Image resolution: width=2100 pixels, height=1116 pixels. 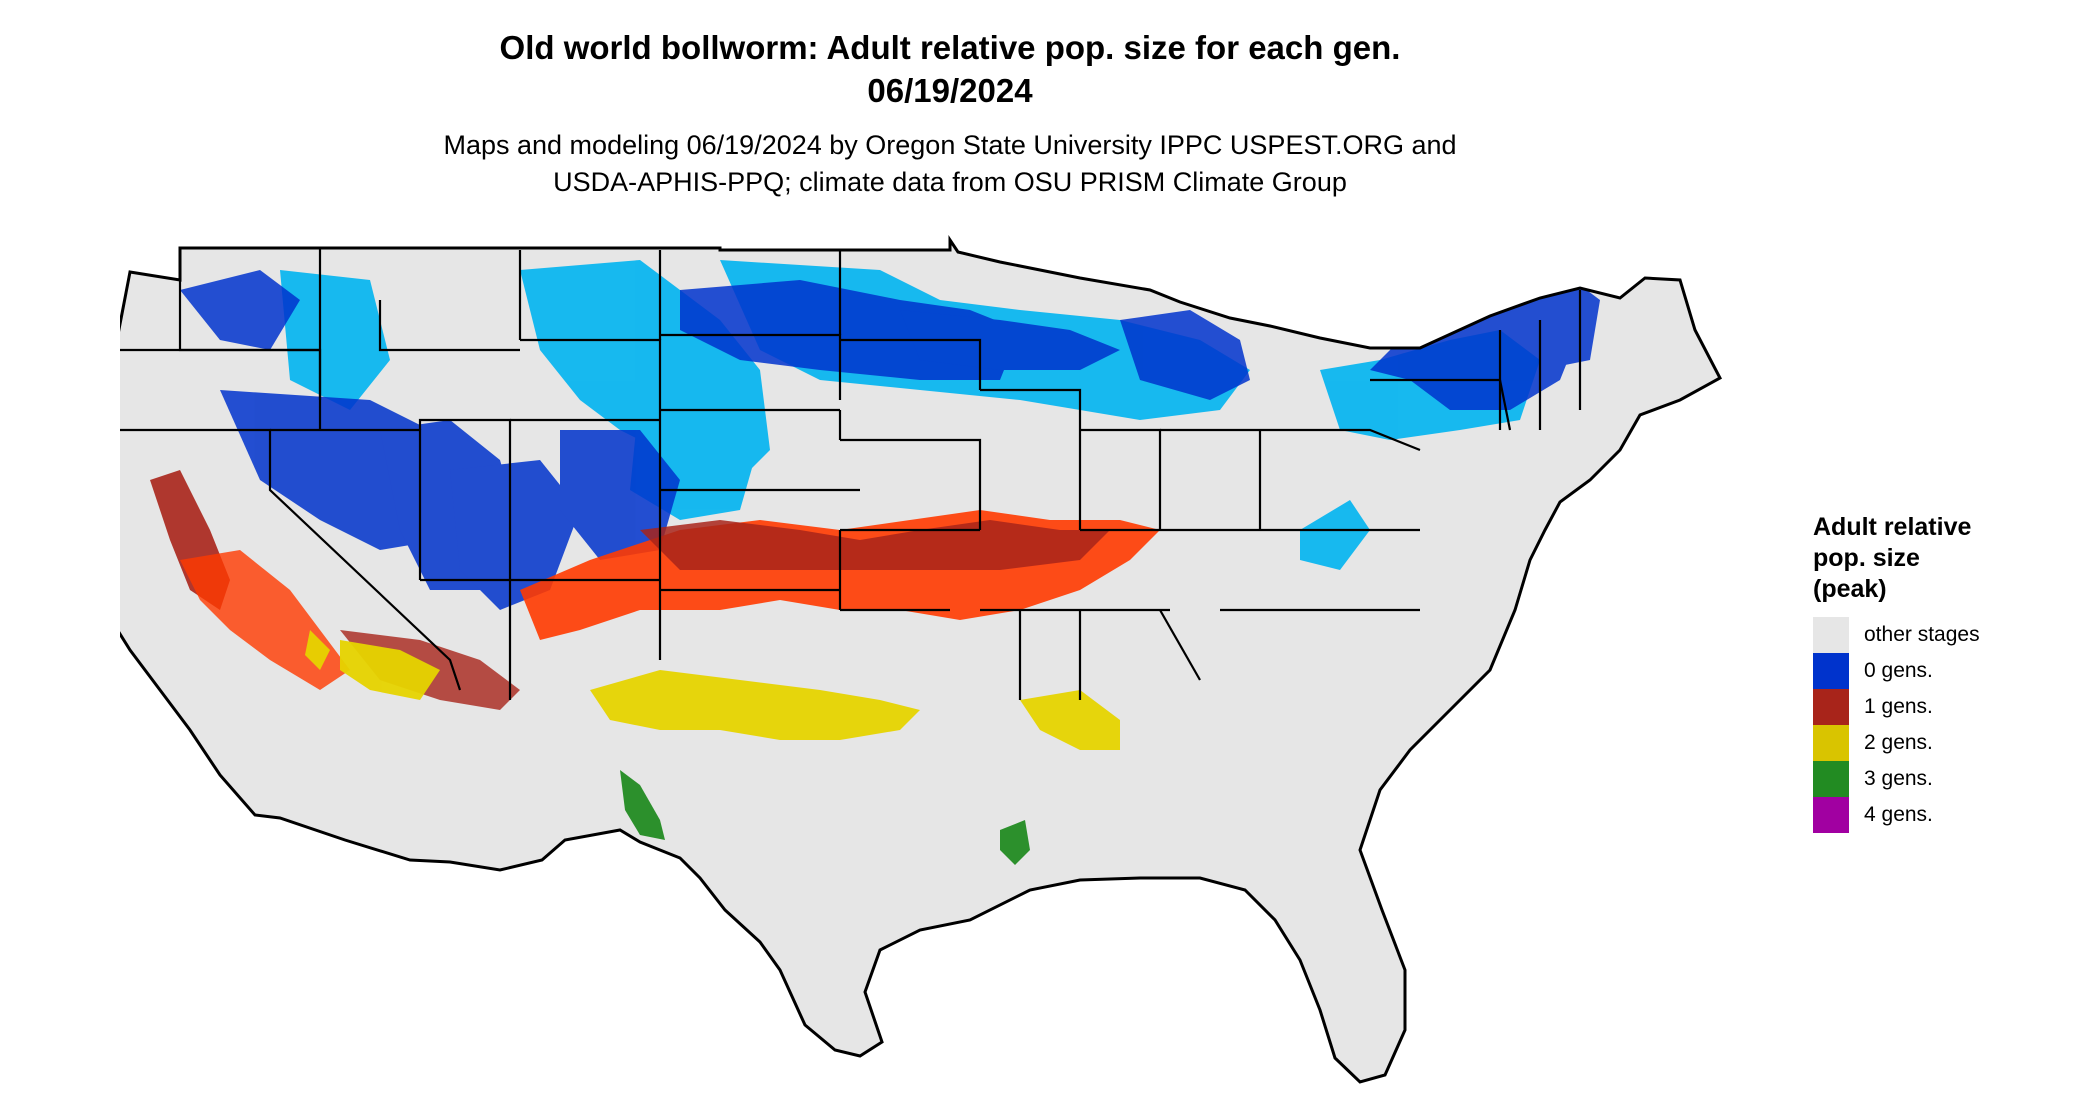 I want to click on zone-2-gens, so click(x=712, y=690).